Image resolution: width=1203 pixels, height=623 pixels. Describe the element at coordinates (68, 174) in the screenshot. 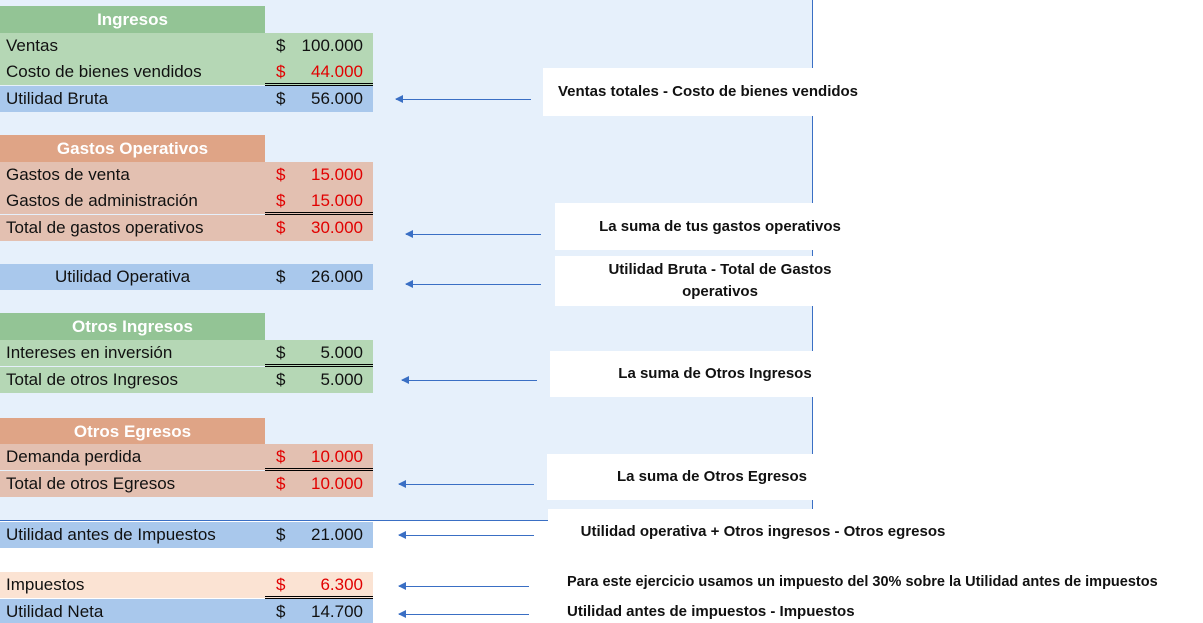

I see `row-label: Gastos de venta` at that location.